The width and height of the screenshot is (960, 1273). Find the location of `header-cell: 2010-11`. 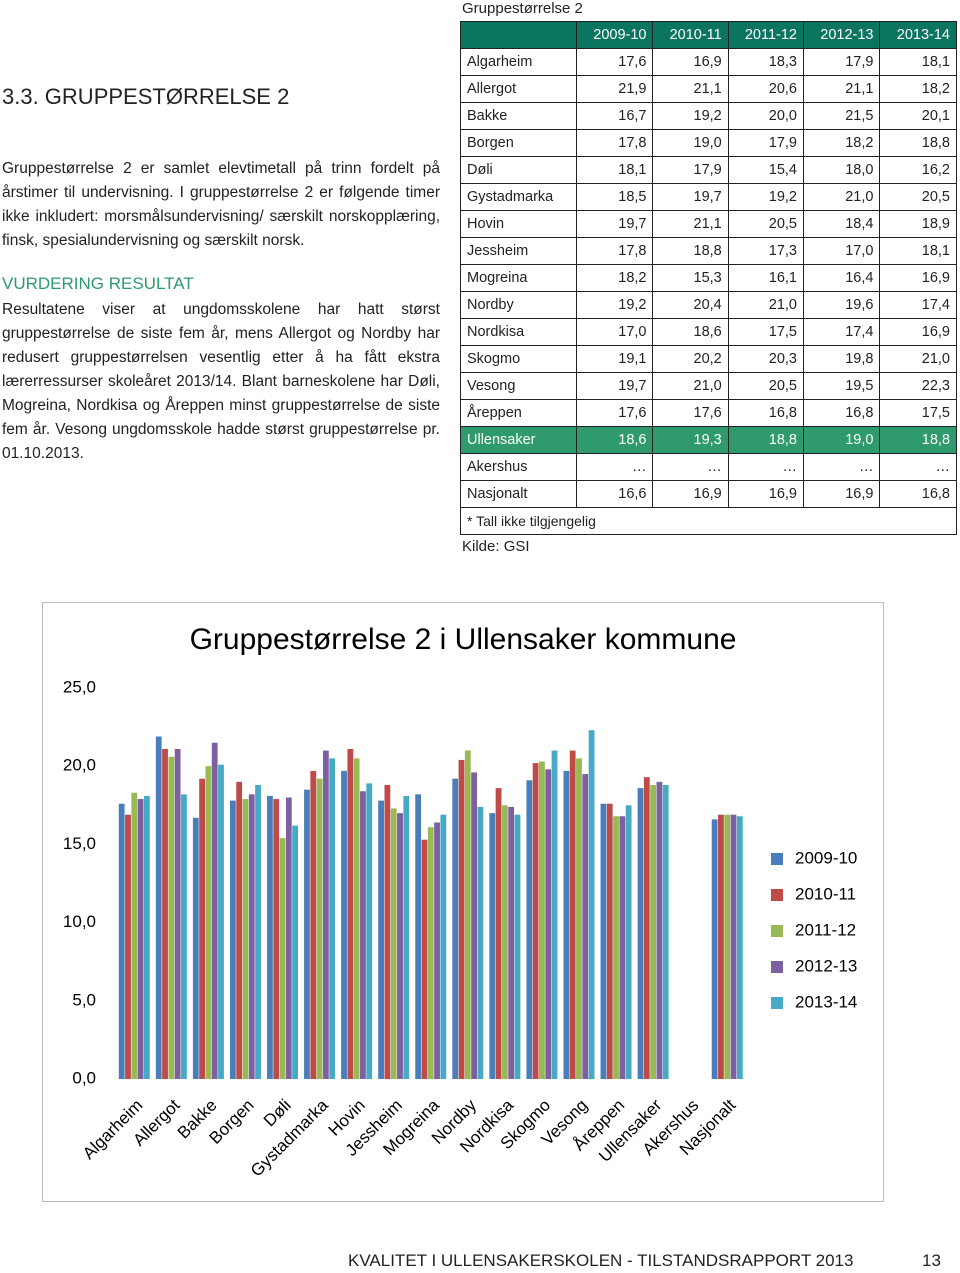

header-cell: 2010-11 is located at coordinates (690, 35).